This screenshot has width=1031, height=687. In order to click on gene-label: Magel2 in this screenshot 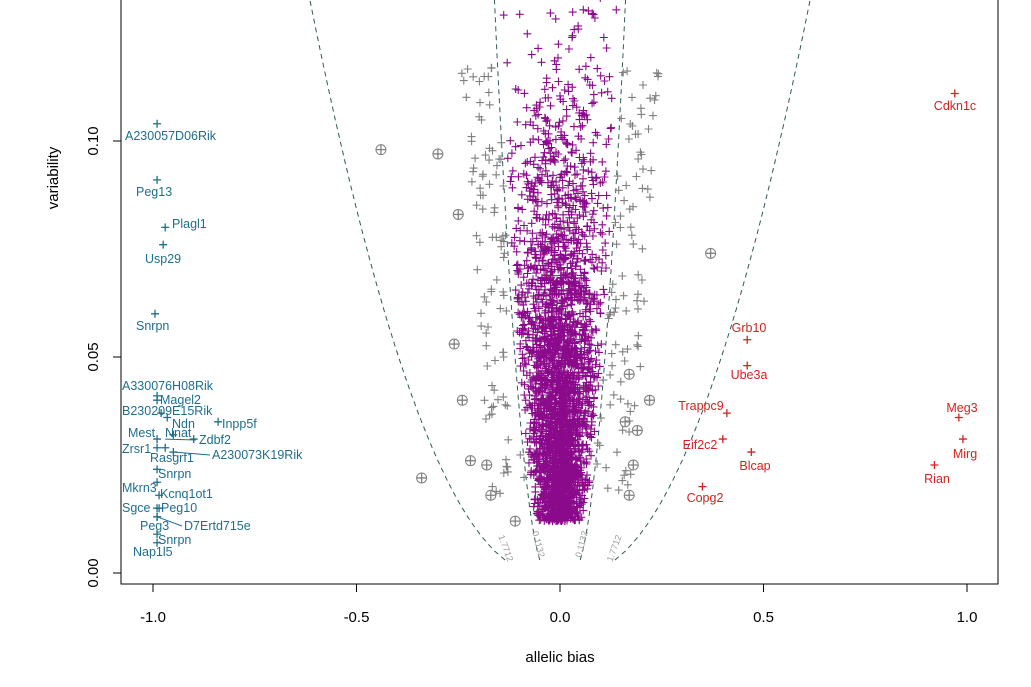, I will do `click(180, 400)`.